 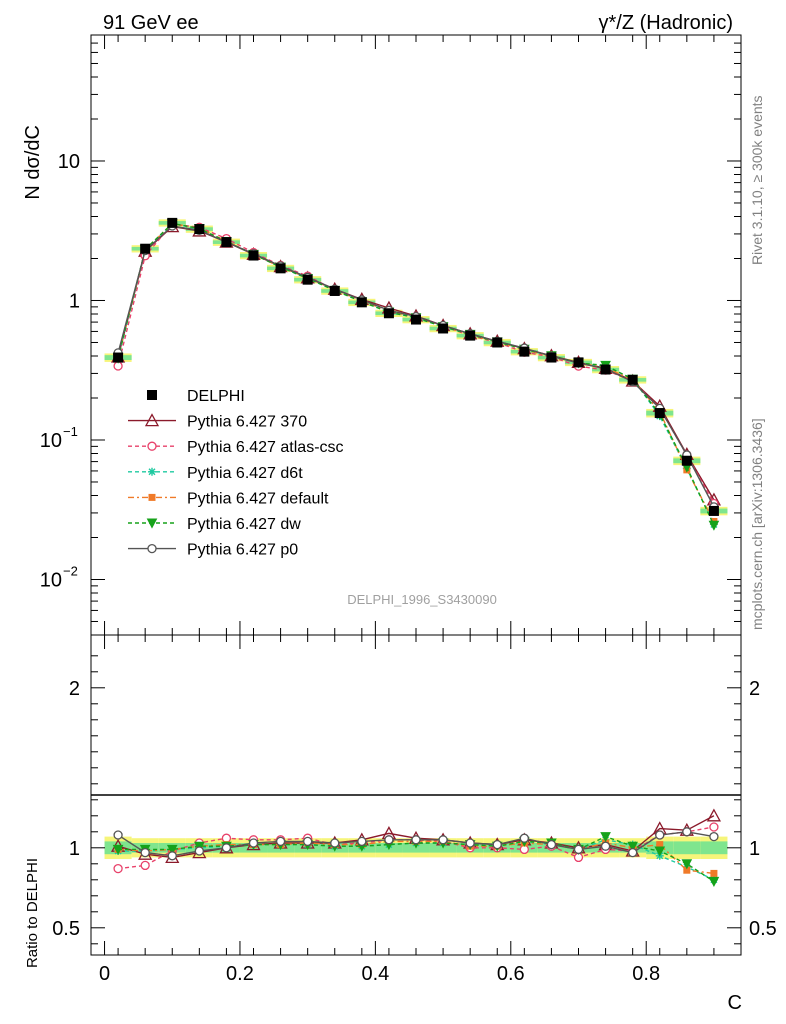 I want to click on ratio-y-tick-label: 0.5, so click(x=66, y=929).